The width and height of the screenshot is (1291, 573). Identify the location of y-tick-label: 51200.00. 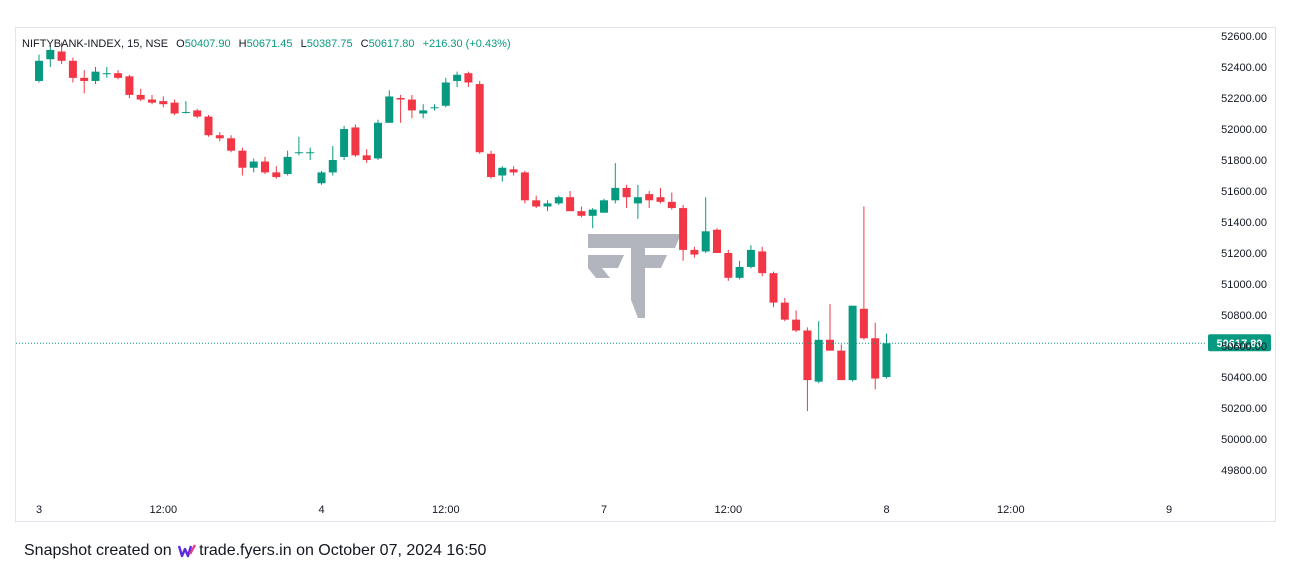
(1244, 254).